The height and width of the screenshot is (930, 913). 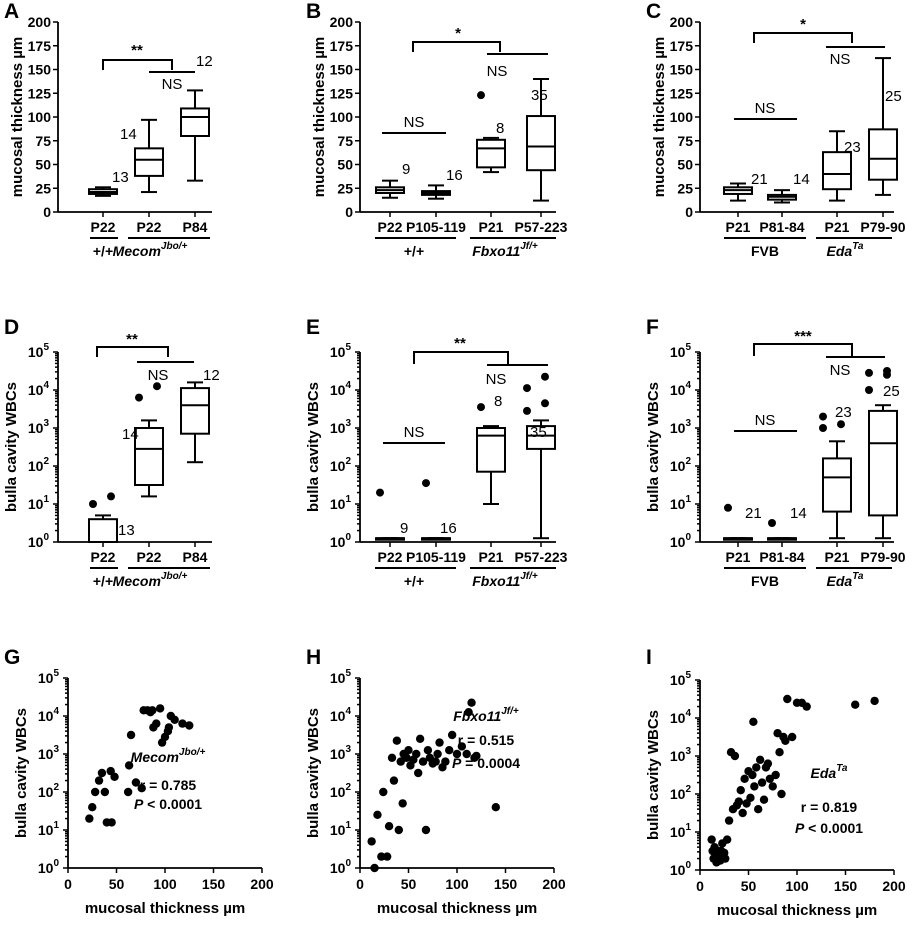 I want to click on significance-stars: *, so click(x=458, y=33).